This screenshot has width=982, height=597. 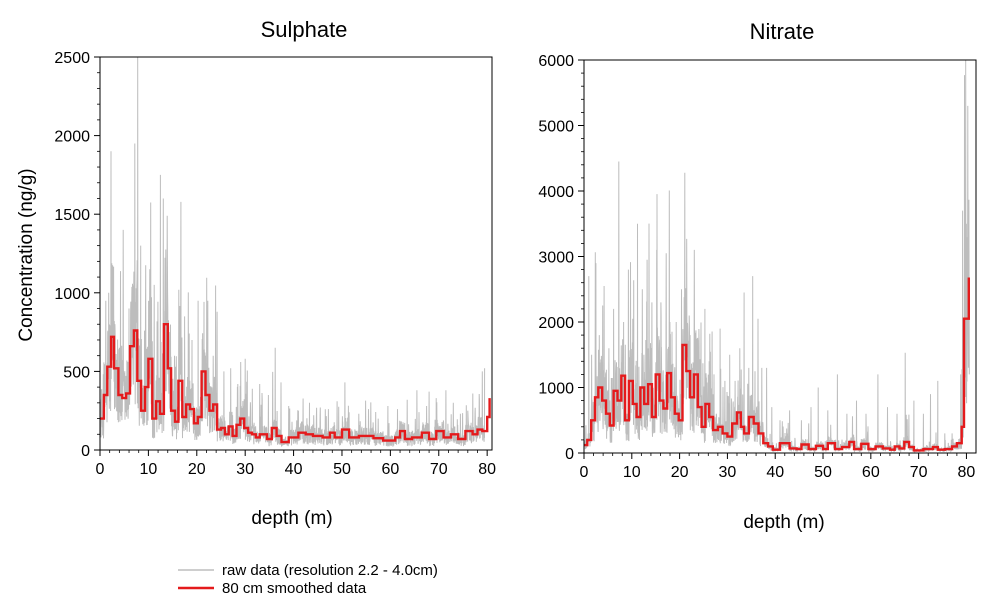 I want to click on nitrate-smoothed-series, so click(x=777, y=364).